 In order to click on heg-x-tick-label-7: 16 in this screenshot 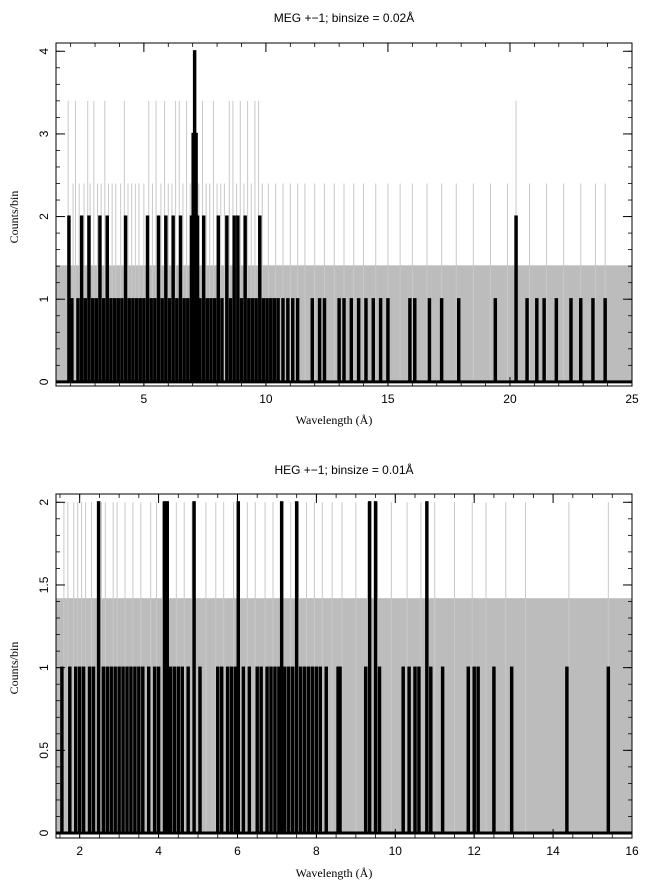, I will do `click(632, 851)`.